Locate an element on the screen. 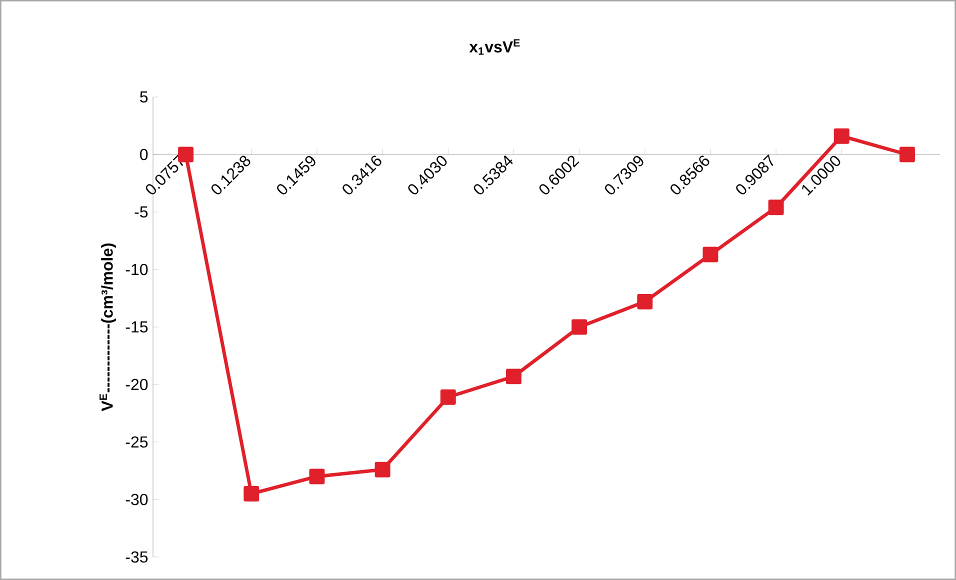 This screenshot has height=580, width=956. y-tick-label: 5 is located at coordinates (144, 97).